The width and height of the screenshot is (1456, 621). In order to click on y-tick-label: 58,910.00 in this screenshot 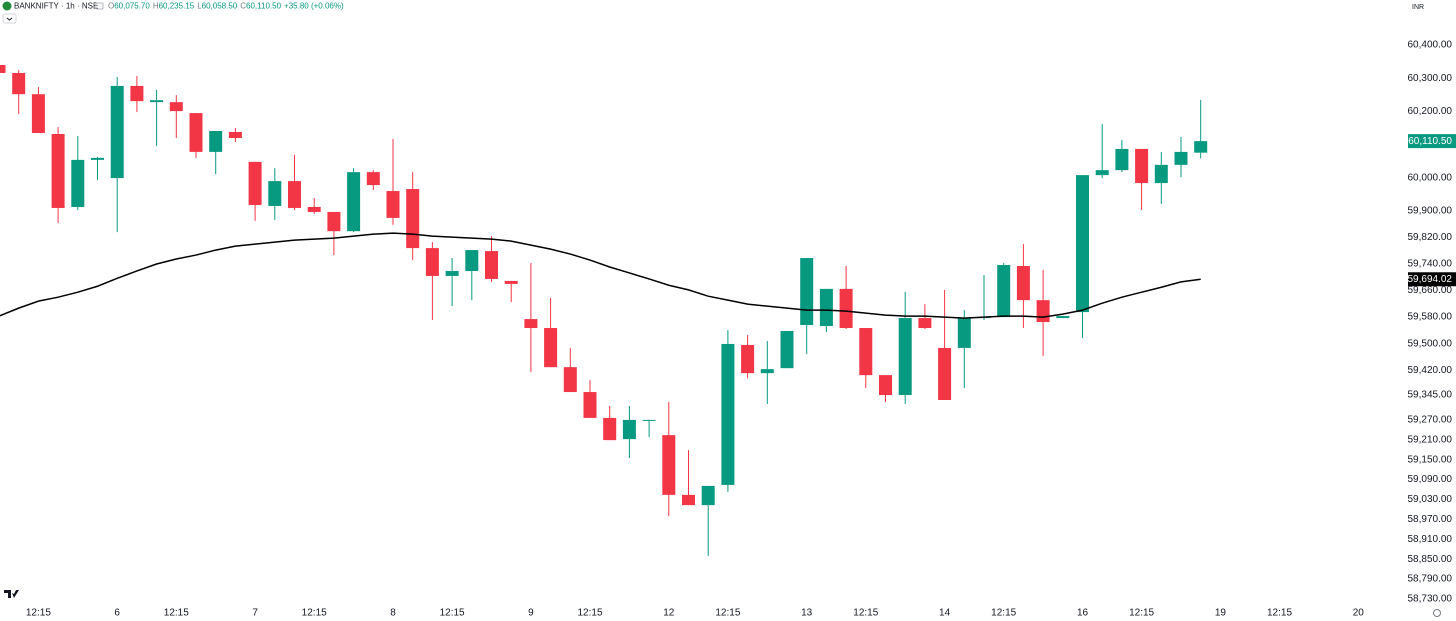, I will do `click(1430, 539)`.